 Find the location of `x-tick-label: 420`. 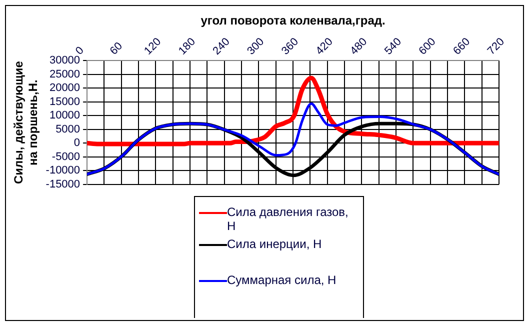

x-tick-label: 420 is located at coordinates (325, 47).